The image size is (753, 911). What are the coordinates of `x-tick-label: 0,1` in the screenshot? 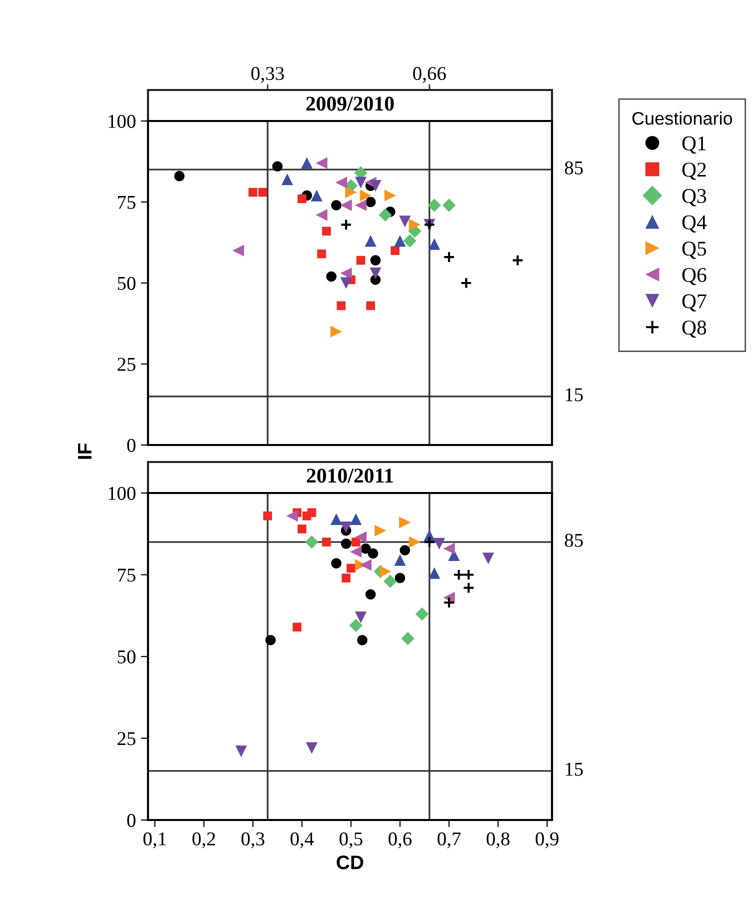 It's located at (154, 840).